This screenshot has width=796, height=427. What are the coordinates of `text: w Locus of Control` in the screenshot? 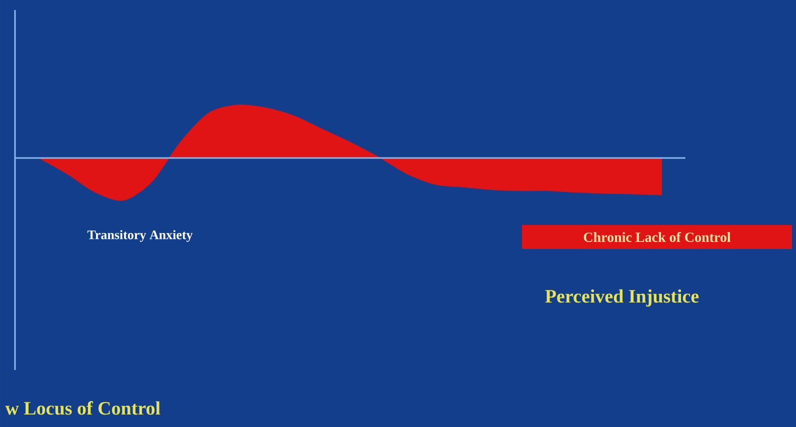 It's located at (82, 408).